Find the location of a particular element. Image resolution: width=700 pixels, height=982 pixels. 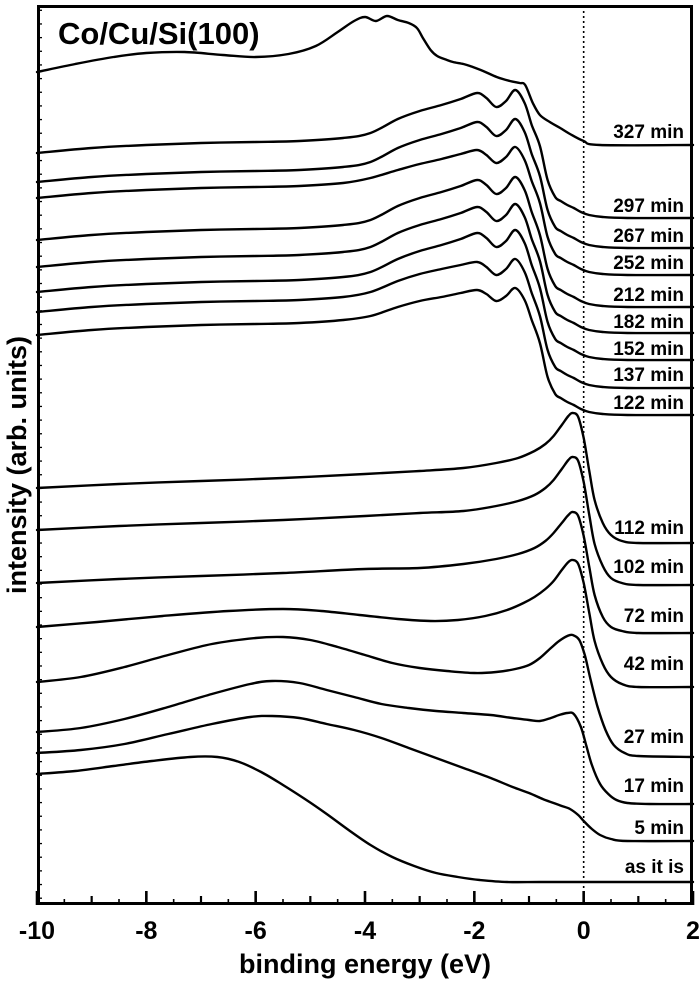

curve-label: 17 min is located at coordinates (654, 786).